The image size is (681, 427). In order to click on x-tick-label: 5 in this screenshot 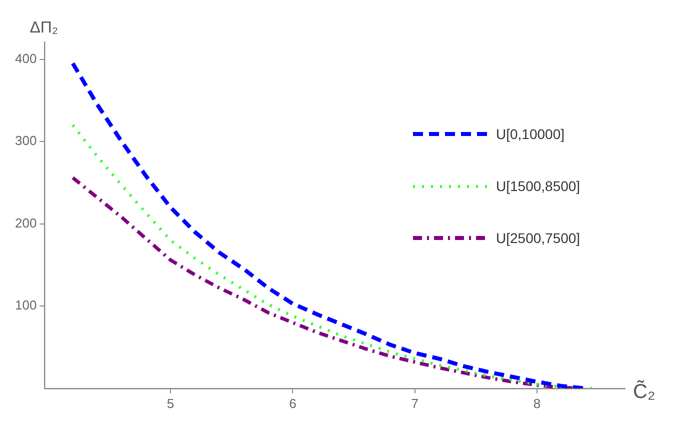, I will do `click(170, 403)`.